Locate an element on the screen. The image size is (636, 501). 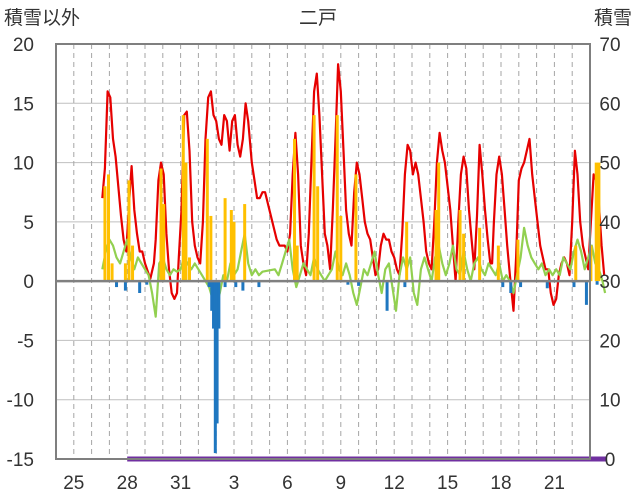
x-tick-label: 25 is located at coordinates (73, 483).